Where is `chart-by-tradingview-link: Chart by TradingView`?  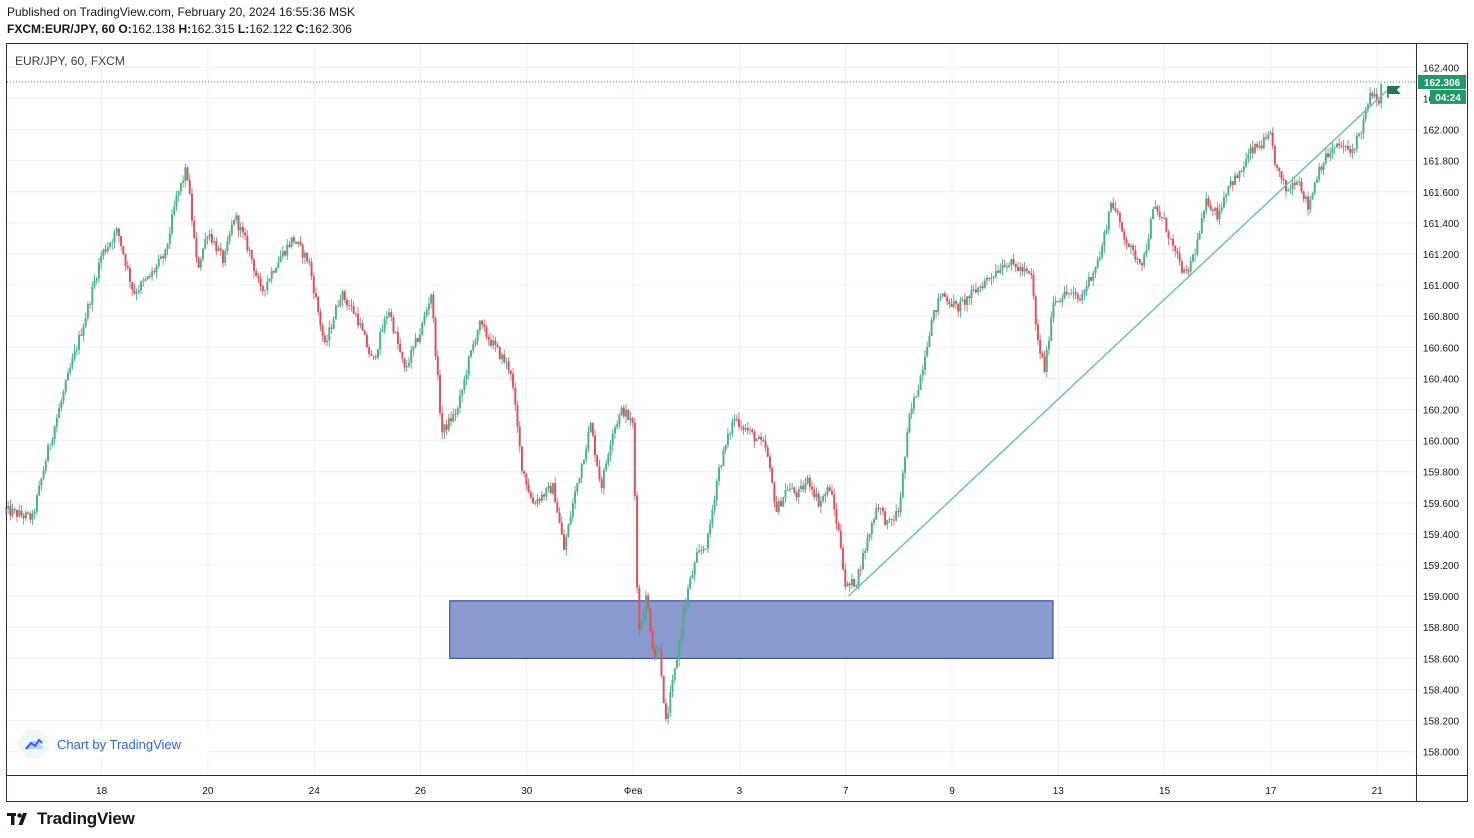
chart-by-tradingview-link: Chart by TradingView is located at coordinates (114, 744).